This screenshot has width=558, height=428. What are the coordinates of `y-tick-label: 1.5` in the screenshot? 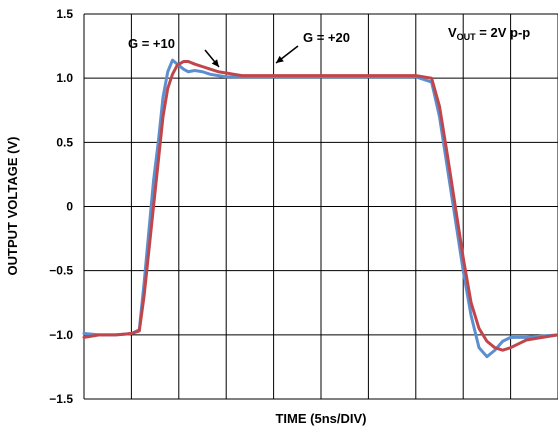 It's located at (64, 14).